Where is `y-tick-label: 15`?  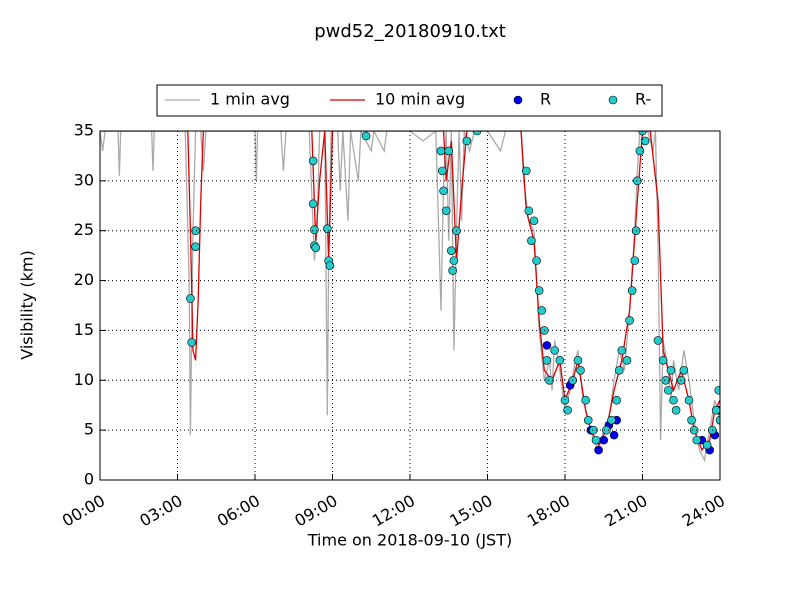 y-tick-label: 15 is located at coordinates (84, 329).